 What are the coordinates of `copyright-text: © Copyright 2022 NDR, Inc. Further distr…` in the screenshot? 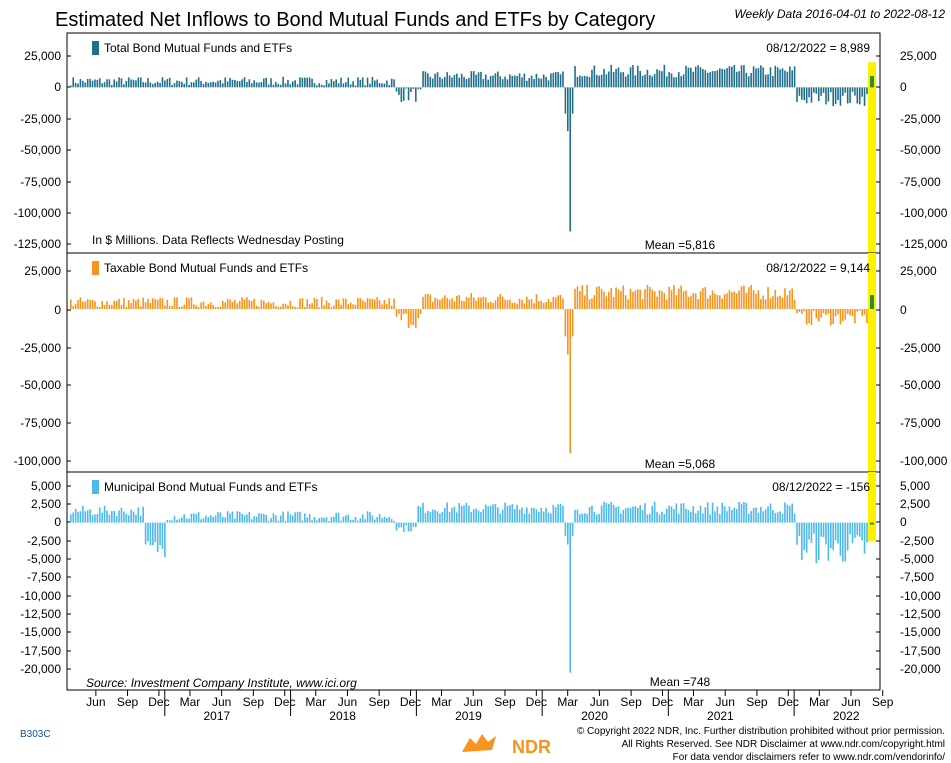 It's located at (761, 731).